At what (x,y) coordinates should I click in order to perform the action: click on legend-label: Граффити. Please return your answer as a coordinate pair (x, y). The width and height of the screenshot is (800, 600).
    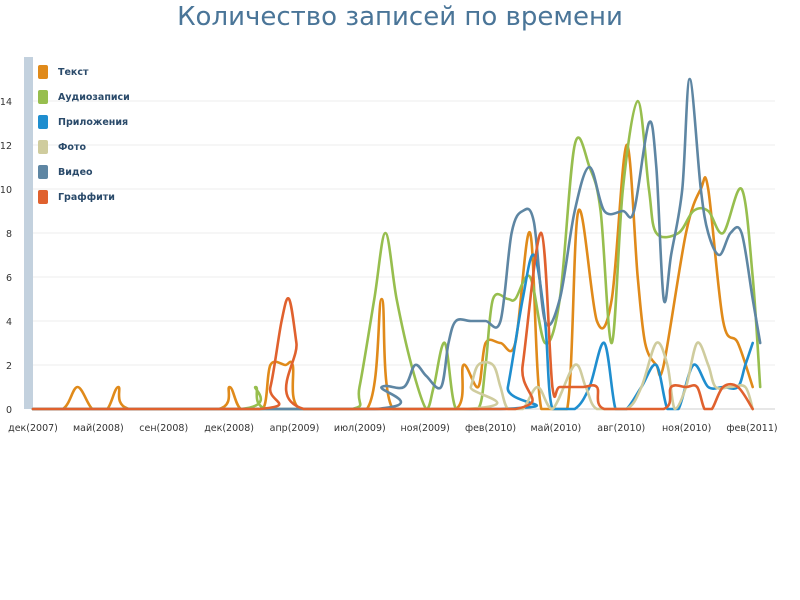
    Looking at the image, I should click on (86, 197).